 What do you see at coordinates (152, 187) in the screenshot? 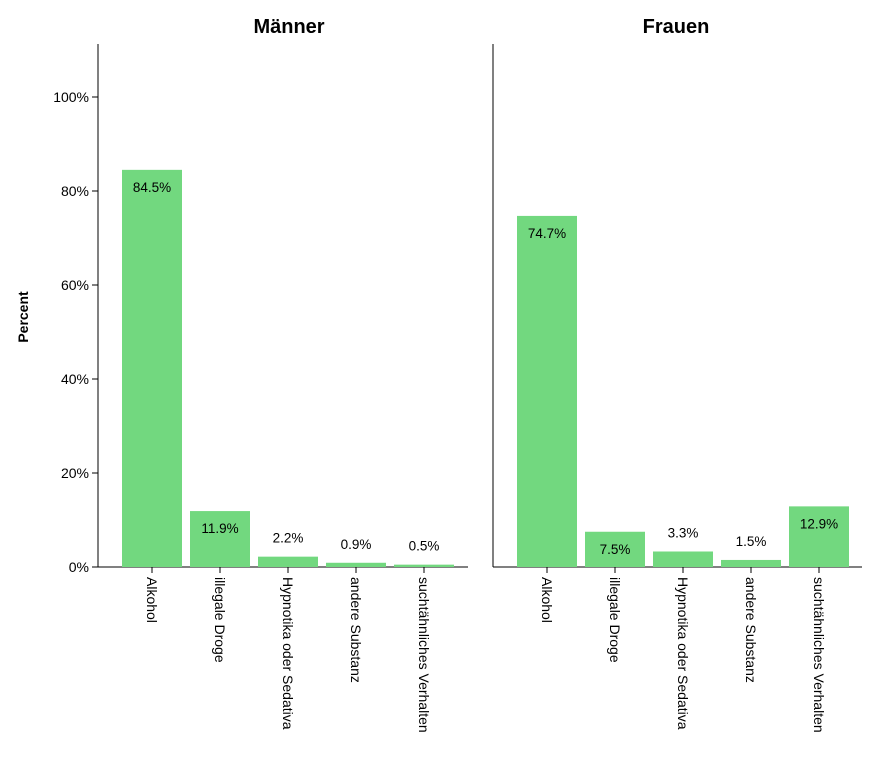
I see `data-label: 84.5%` at bounding box center [152, 187].